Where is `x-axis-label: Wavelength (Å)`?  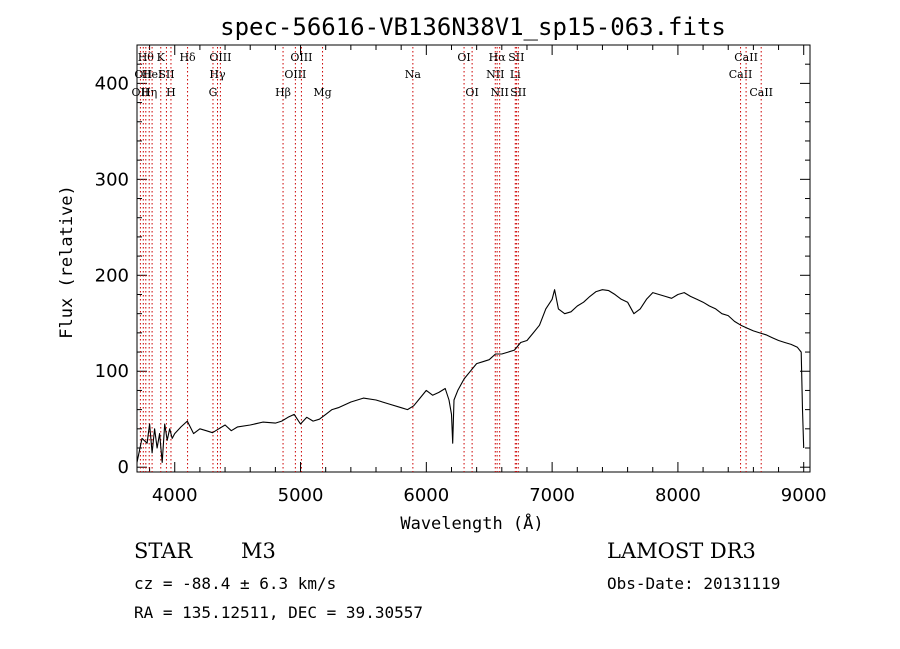
x-axis-label: Wavelength (Å) is located at coordinates (471, 523).